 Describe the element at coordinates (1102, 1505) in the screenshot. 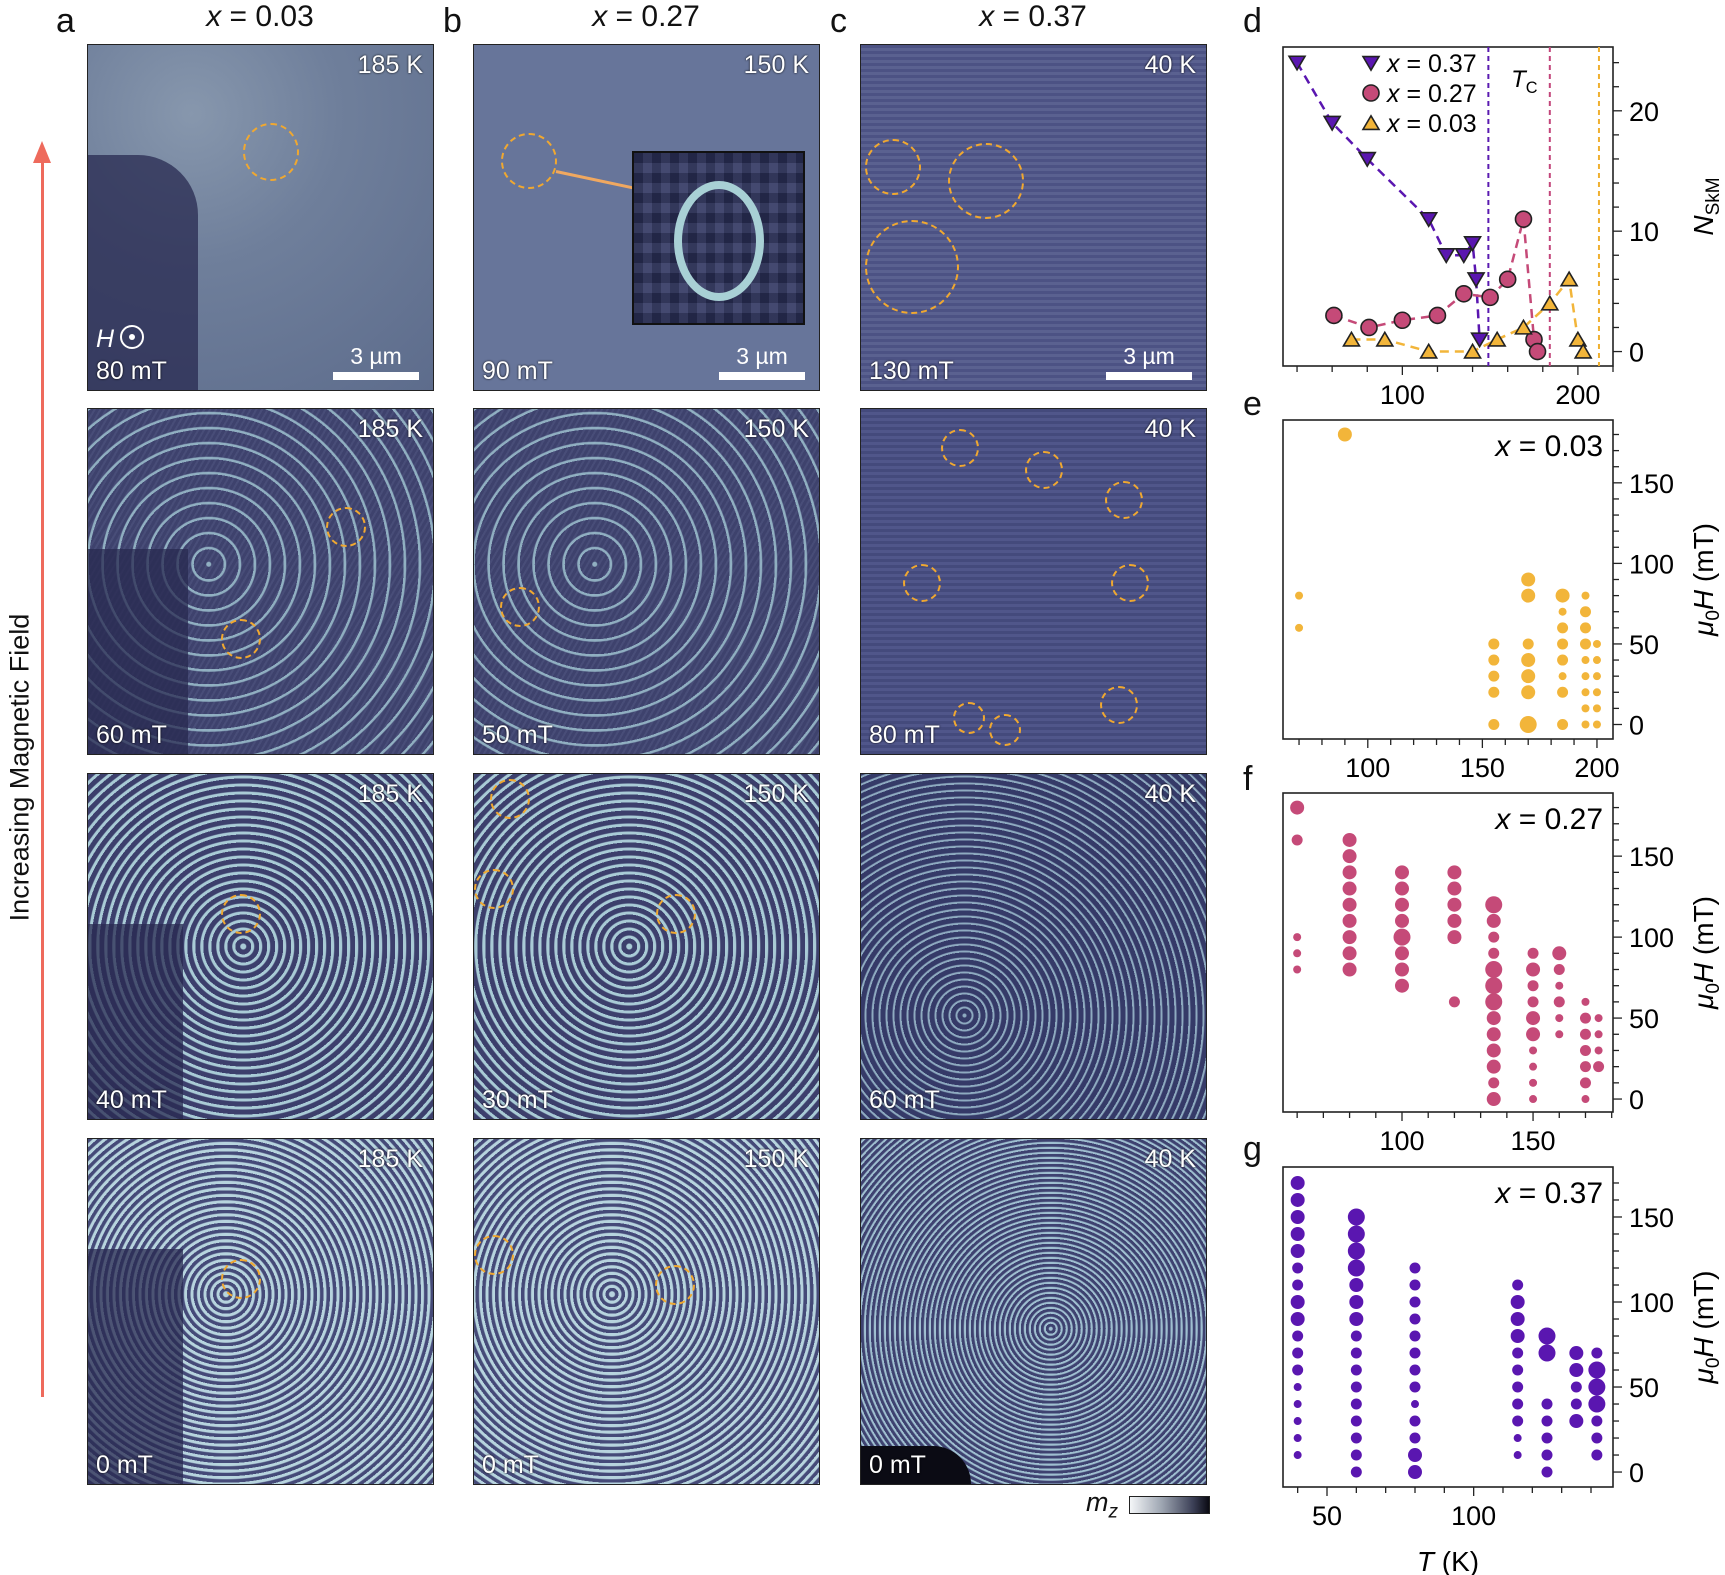

I see `colorbar-label: mz` at that location.